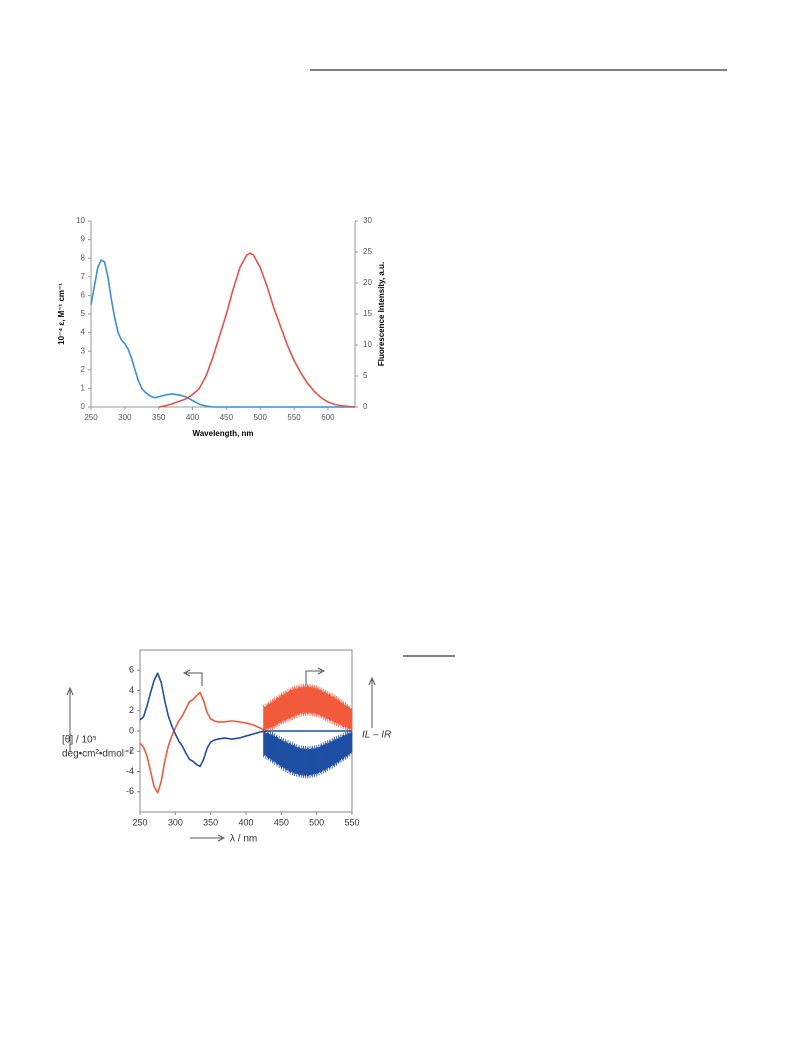 This screenshot has width=789, height=1057. I want to click on y-tick-label: 9, so click(83, 239).